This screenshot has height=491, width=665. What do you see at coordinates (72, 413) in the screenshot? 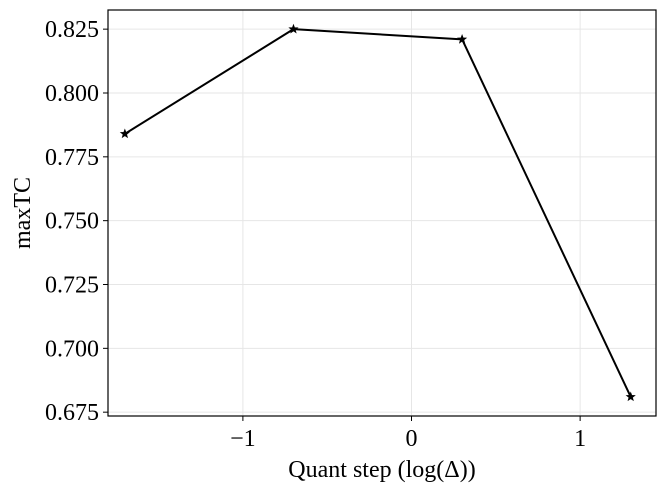
I see `y-tick-label: 0.675` at bounding box center [72, 413].